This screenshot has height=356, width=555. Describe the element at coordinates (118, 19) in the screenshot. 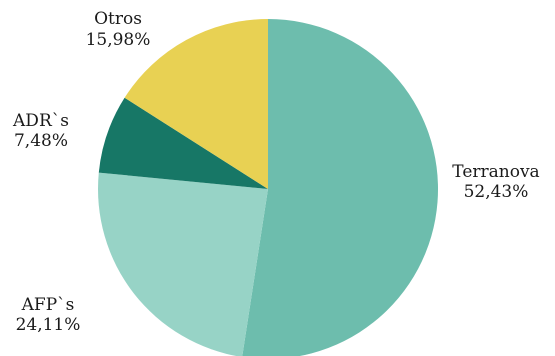

I see `slice-label-name: Otros` at that location.